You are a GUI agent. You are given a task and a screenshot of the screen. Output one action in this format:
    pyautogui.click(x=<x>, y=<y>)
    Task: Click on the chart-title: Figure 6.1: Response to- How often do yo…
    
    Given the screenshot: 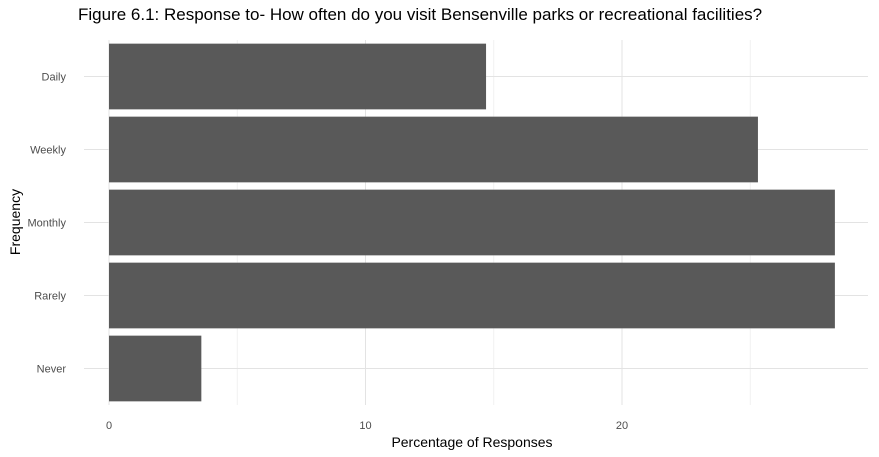 What is the action you would take?
    pyautogui.click(x=420, y=14)
    